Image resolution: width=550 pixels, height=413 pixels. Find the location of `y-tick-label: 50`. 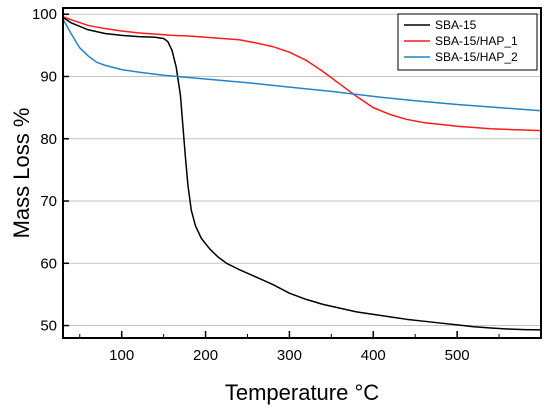

y-tick-label: 50 is located at coordinates (48, 326).